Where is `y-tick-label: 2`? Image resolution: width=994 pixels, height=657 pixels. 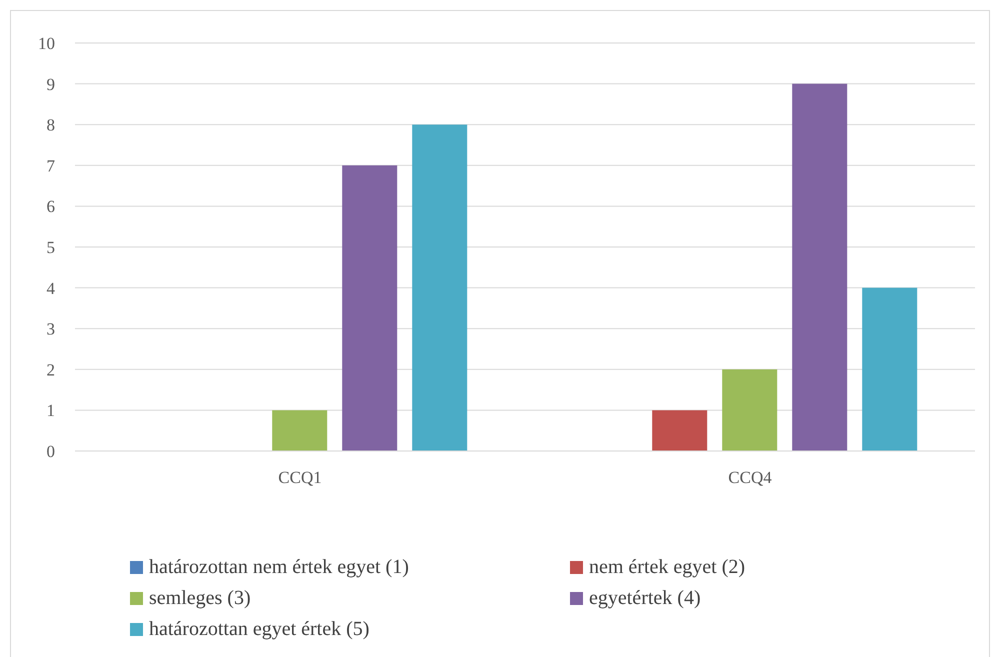
y-tick-label: 2 is located at coordinates (50, 370).